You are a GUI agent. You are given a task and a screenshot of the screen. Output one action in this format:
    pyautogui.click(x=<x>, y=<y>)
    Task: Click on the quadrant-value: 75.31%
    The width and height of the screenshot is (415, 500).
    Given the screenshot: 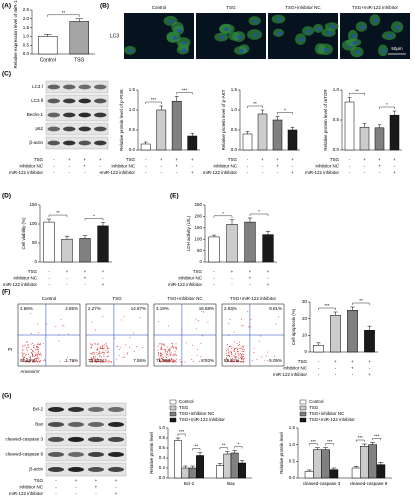 What is the action you would take?
    pyautogui.click(x=95, y=360)
    